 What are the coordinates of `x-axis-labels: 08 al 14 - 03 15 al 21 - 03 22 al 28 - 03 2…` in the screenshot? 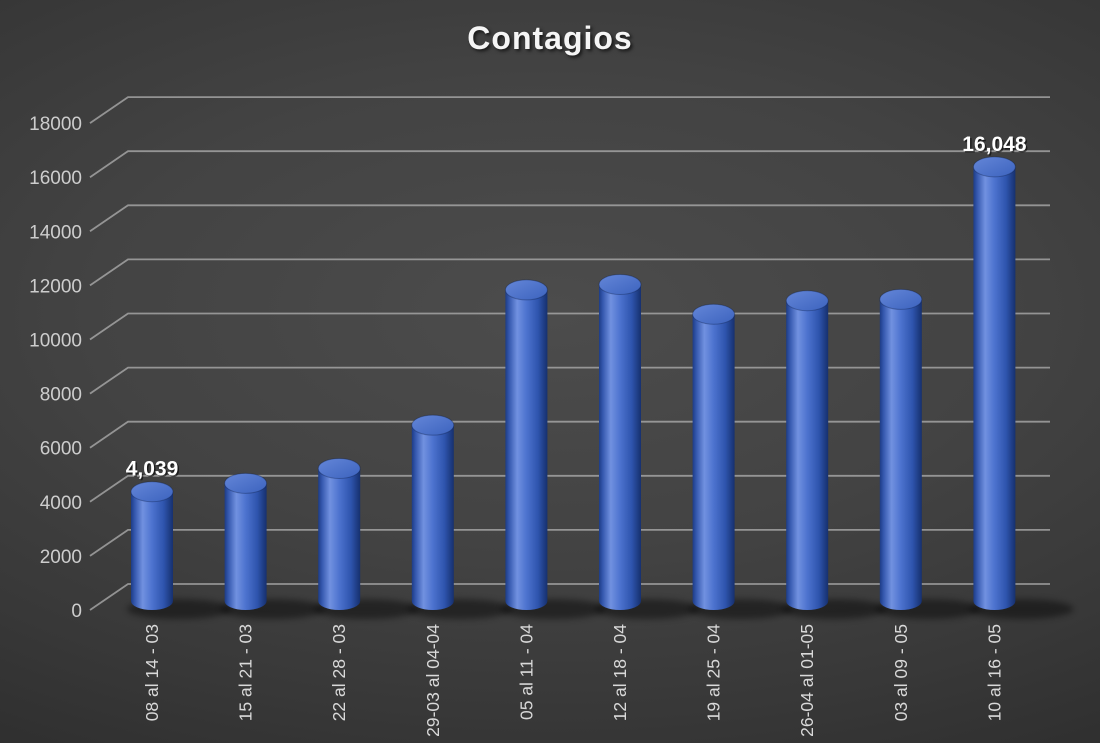 It's located at (573, 680).